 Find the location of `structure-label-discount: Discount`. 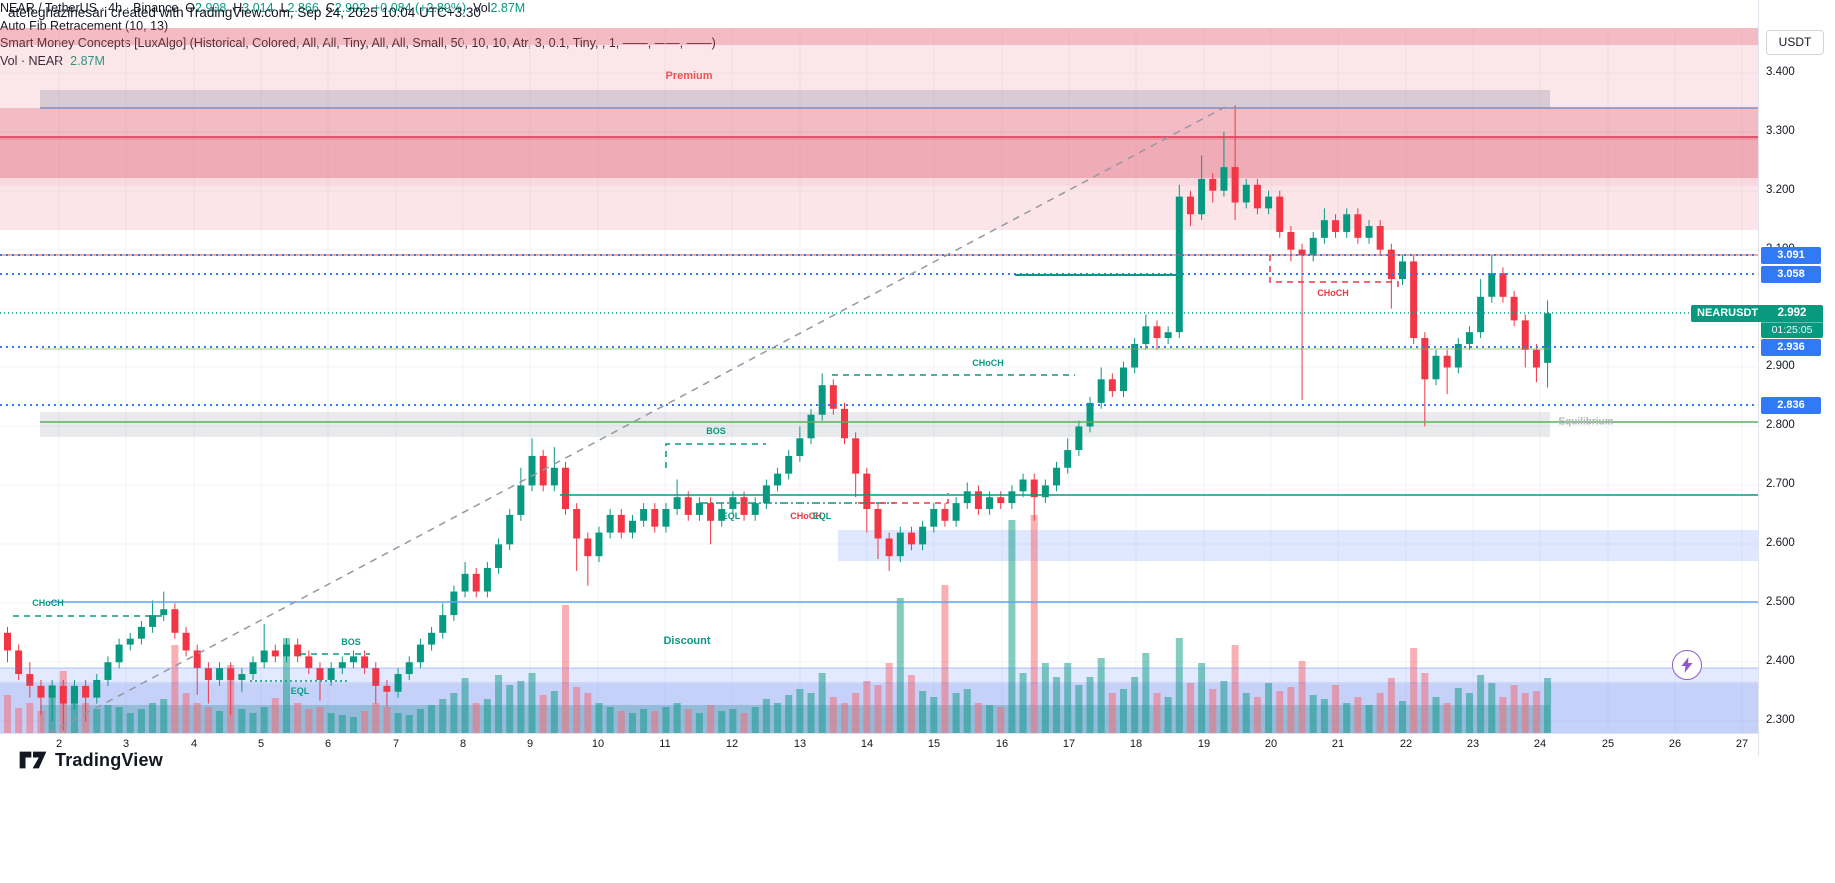

structure-label-discount: Discount is located at coordinates (687, 641).